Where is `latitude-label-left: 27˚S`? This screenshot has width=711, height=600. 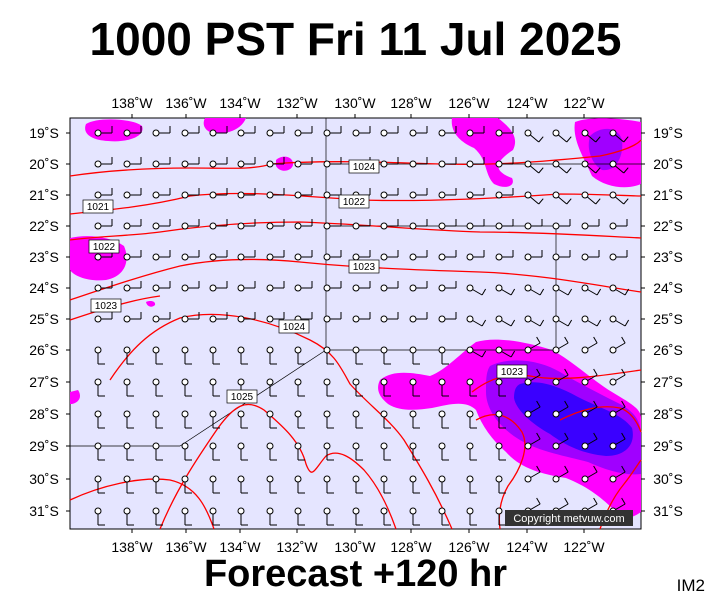 latitude-label-left: 27˚S is located at coordinates (44, 382).